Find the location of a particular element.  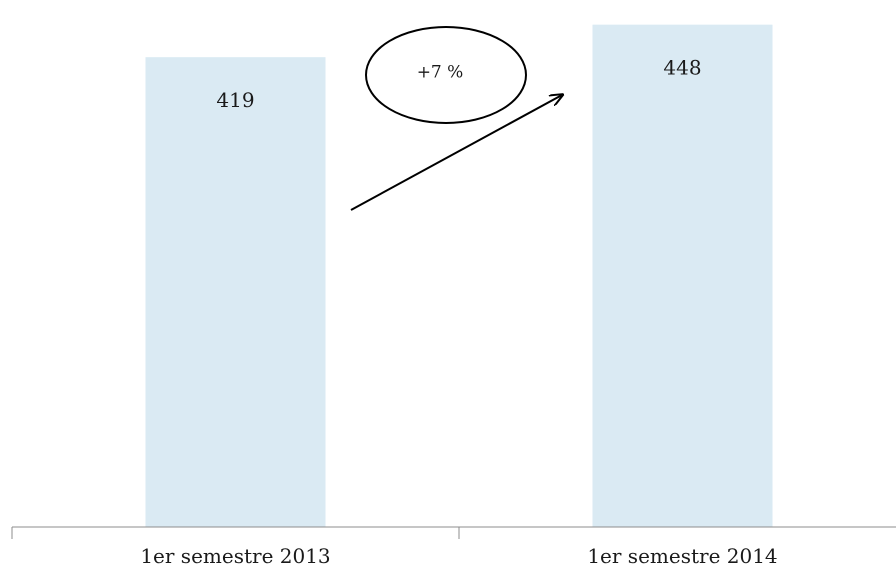

growth-callout: +7 % is located at coordinates (456, 118).